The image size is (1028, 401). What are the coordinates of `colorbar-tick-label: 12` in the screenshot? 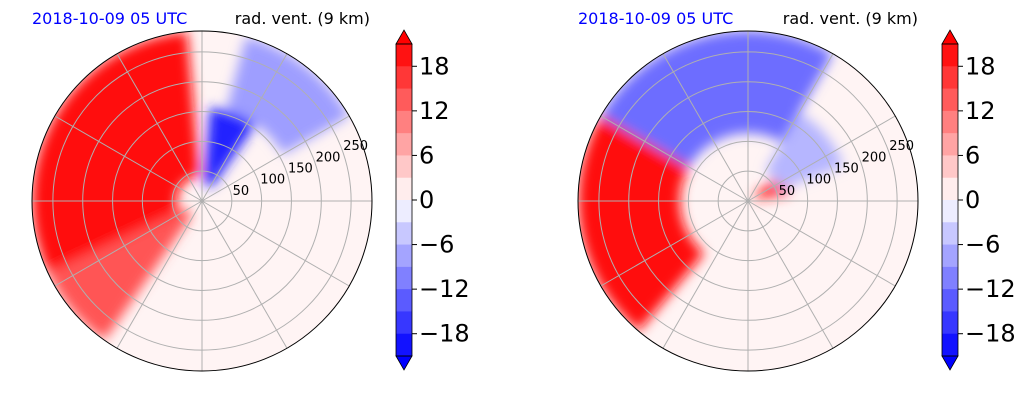 It's located at (980, 111).